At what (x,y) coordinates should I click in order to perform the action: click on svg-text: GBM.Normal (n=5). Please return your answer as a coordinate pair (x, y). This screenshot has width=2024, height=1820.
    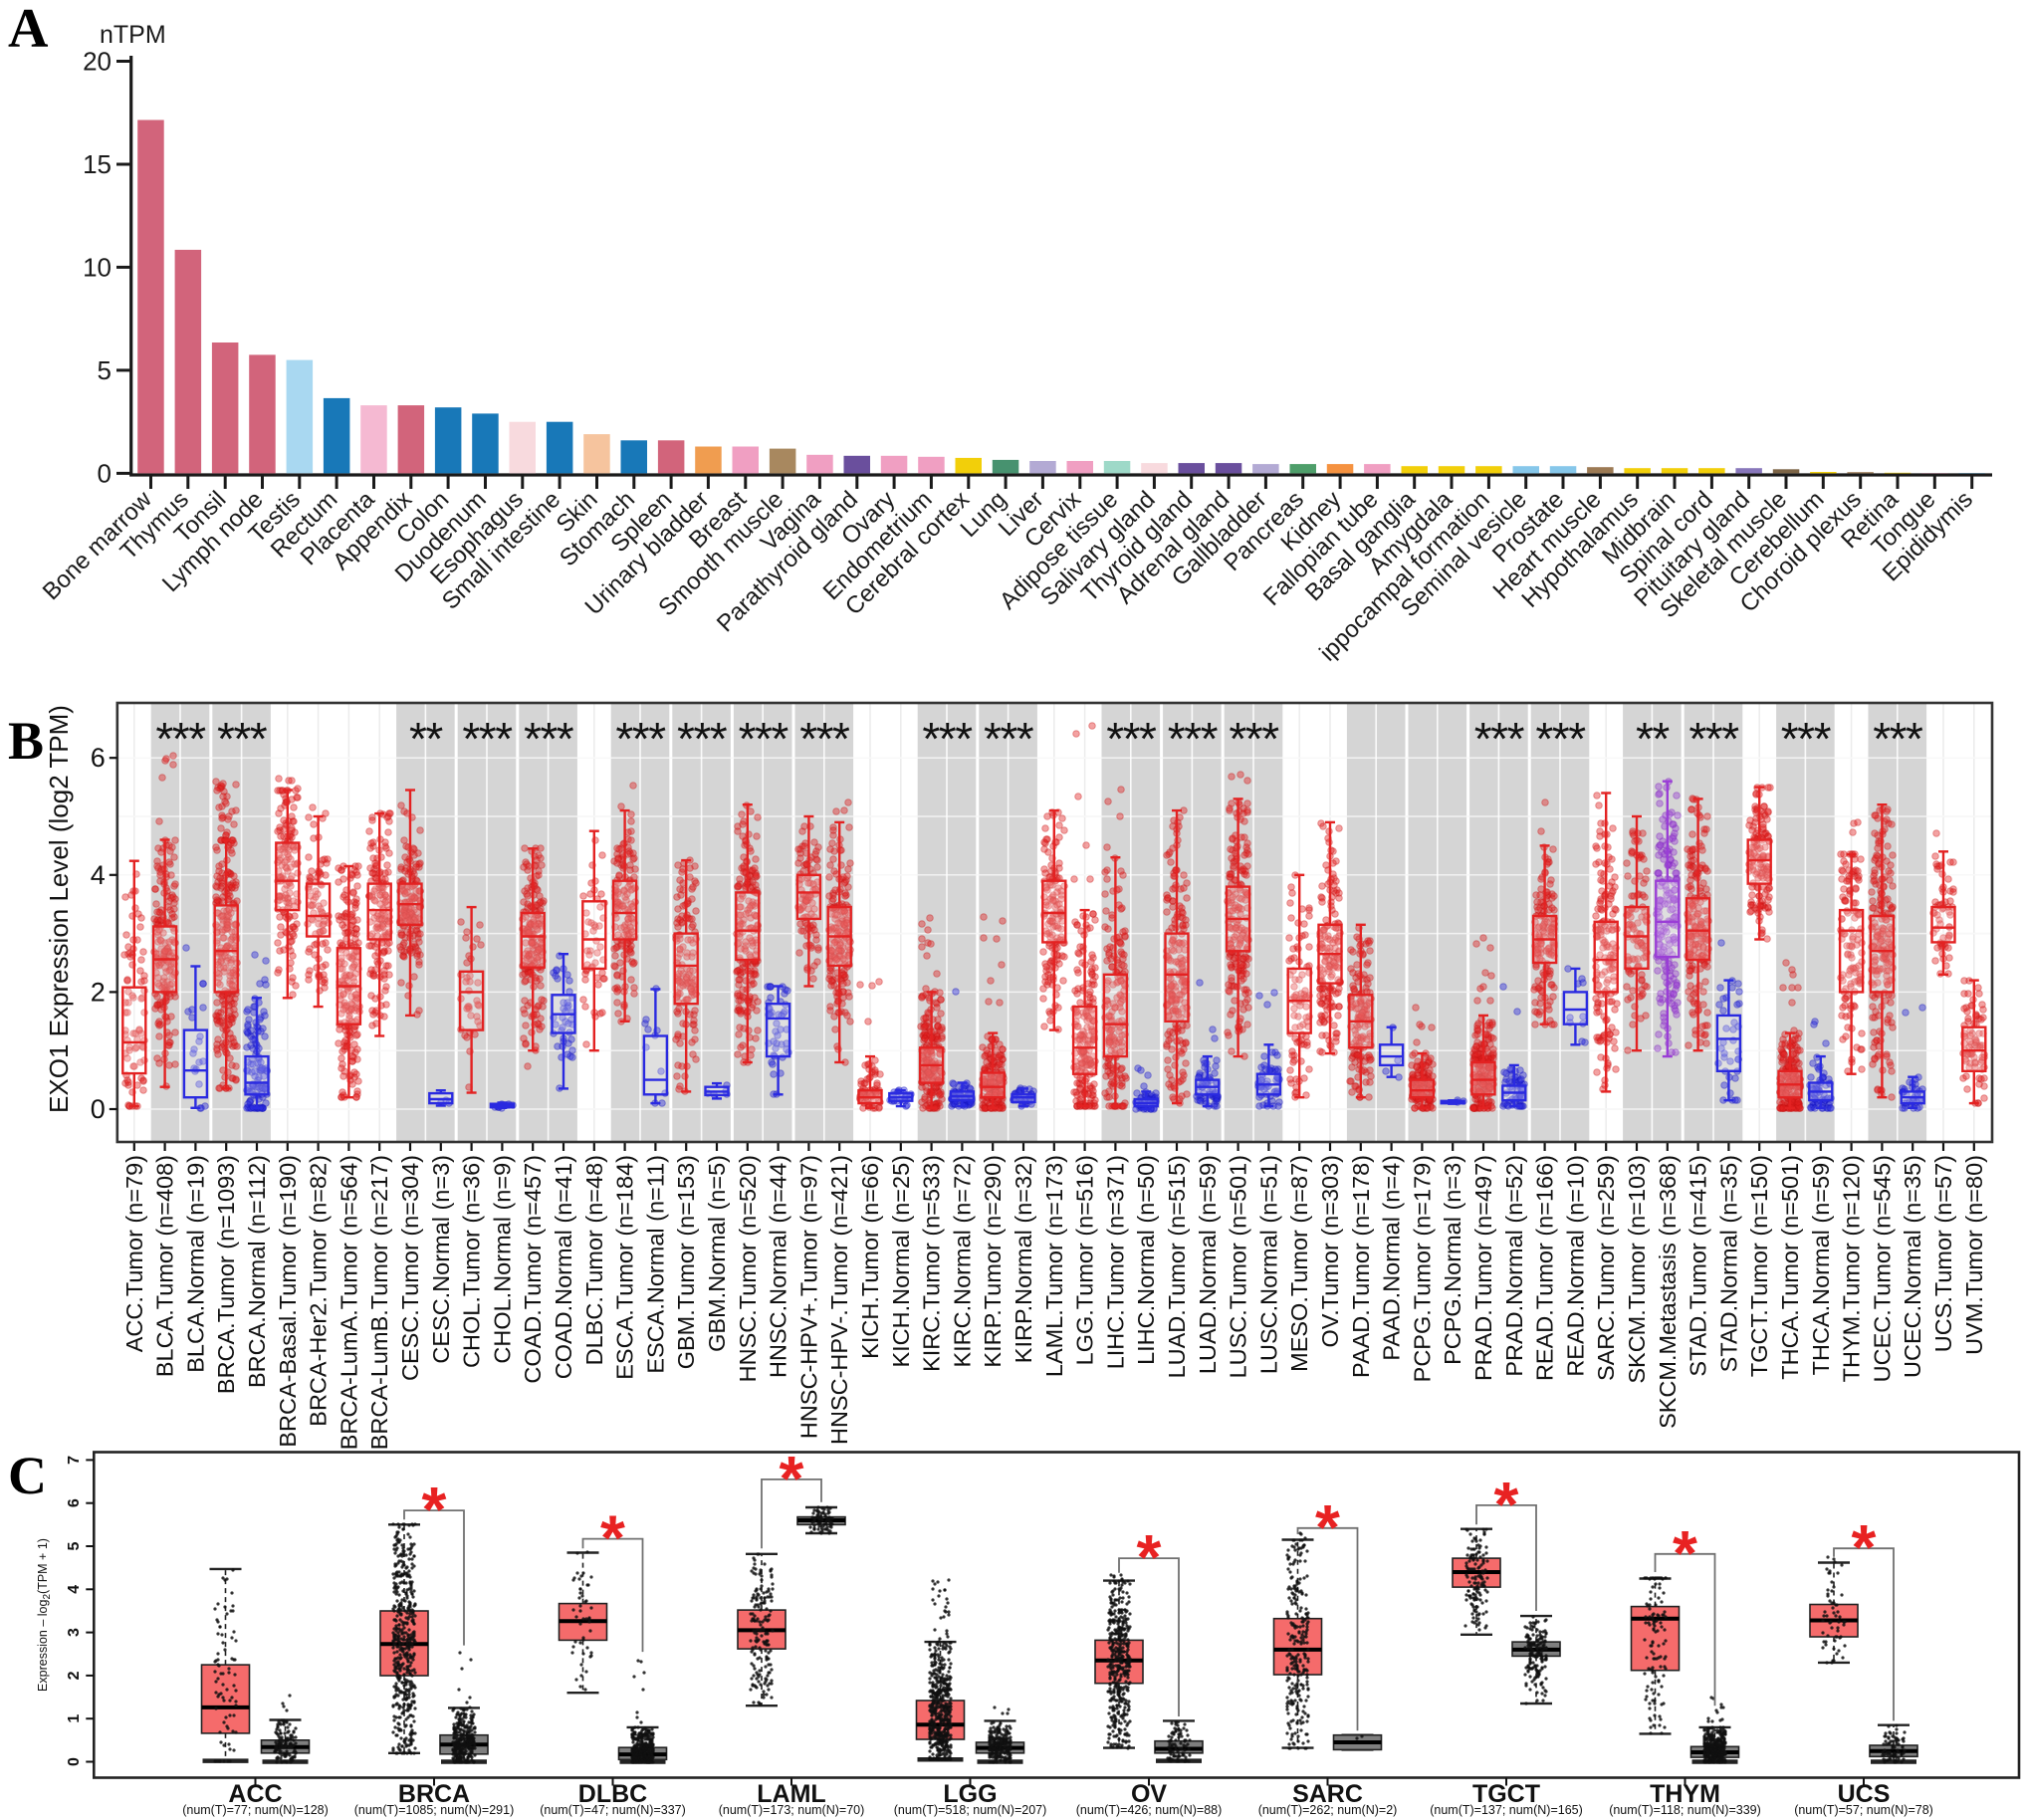
    Looking at the image, I should click on (717, 1253).